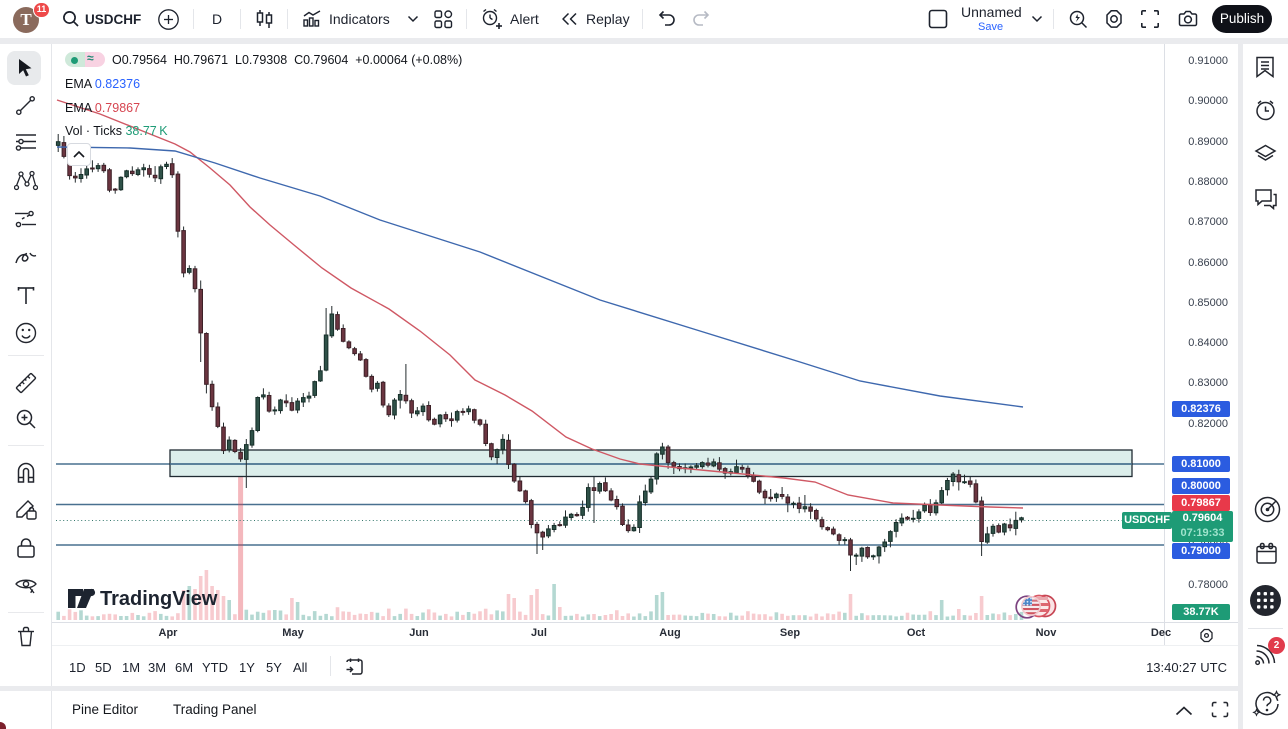  I want to click on svg-text: TradingView, so click(159, 599).